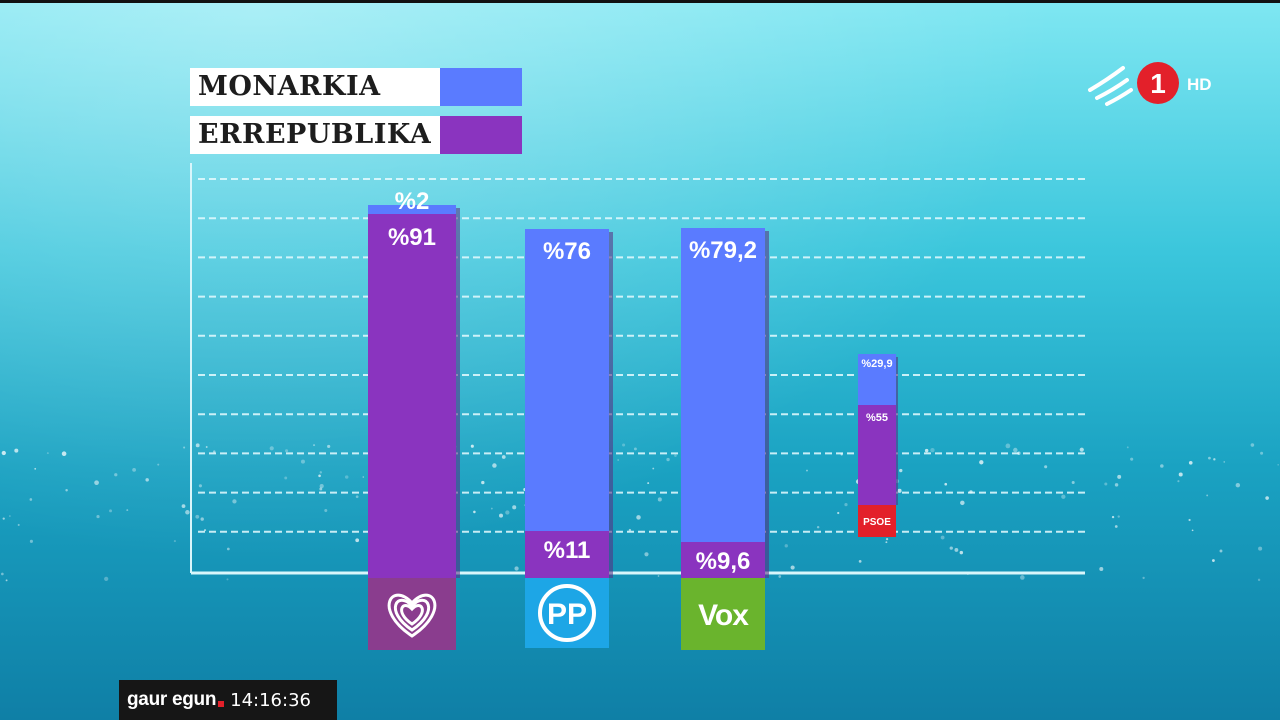 Image resolution: width=1280 pixels, height=720 pixels. I want to click on data-label-monarkia: %76, so click(567, 251).